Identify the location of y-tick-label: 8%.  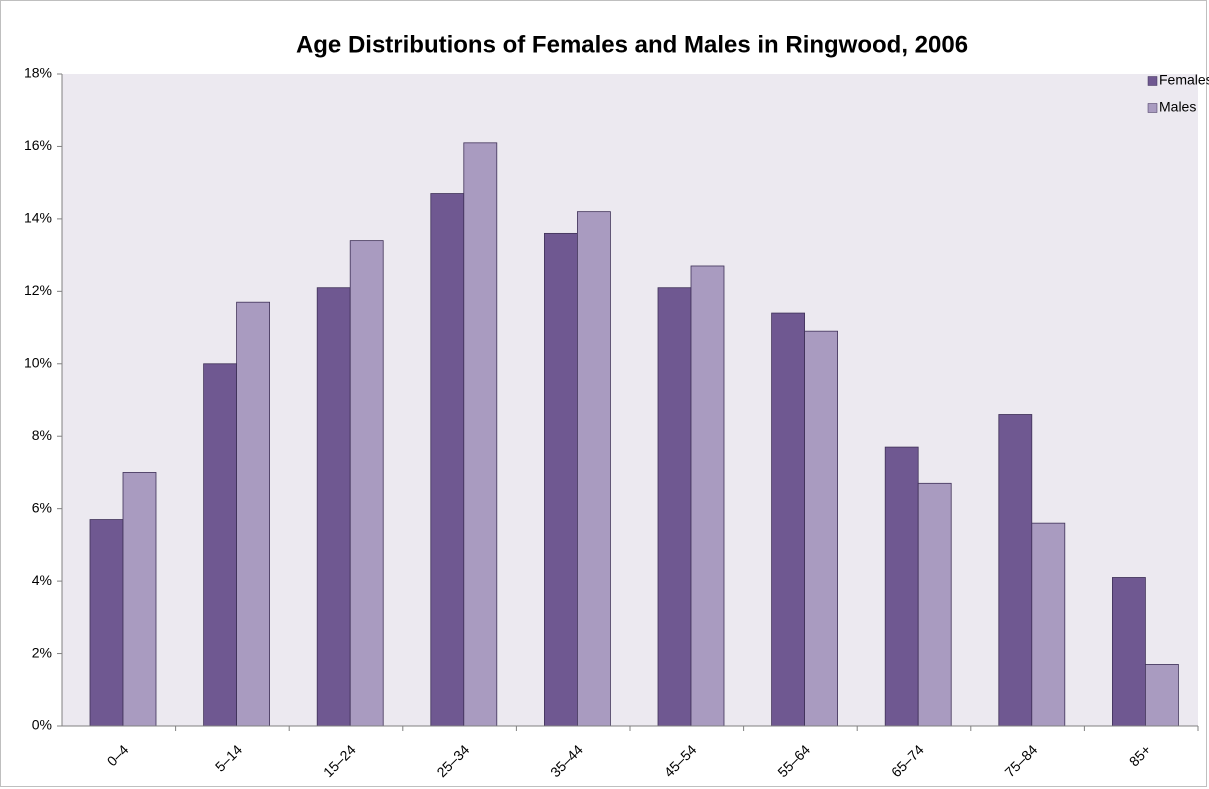
(42, 435).